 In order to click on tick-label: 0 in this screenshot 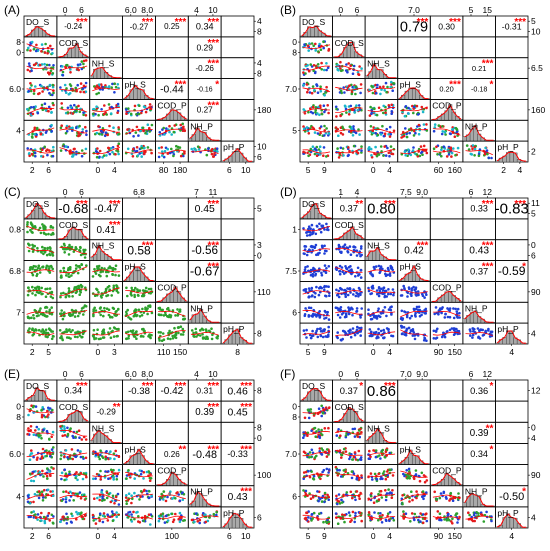, I will do `click(533, 245)`.